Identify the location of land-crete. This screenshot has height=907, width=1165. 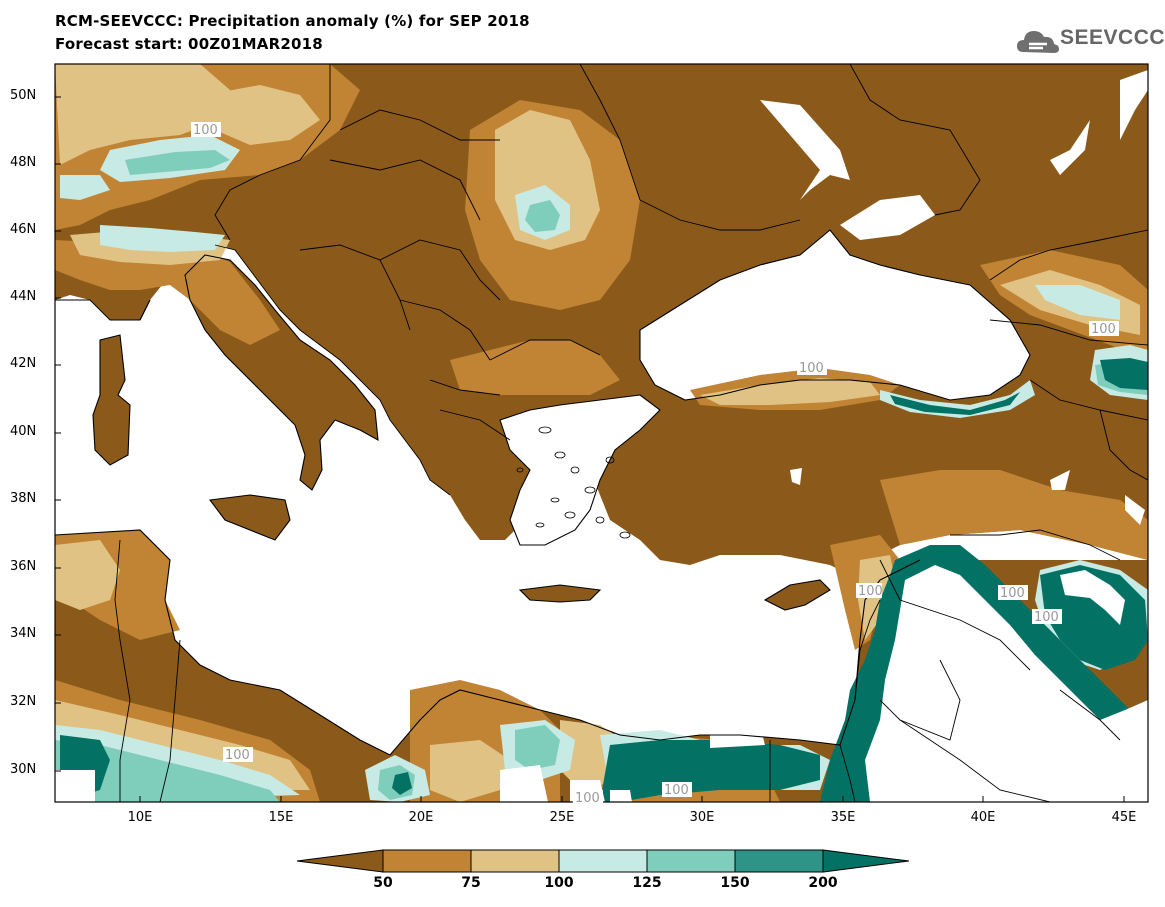
(560, 593).